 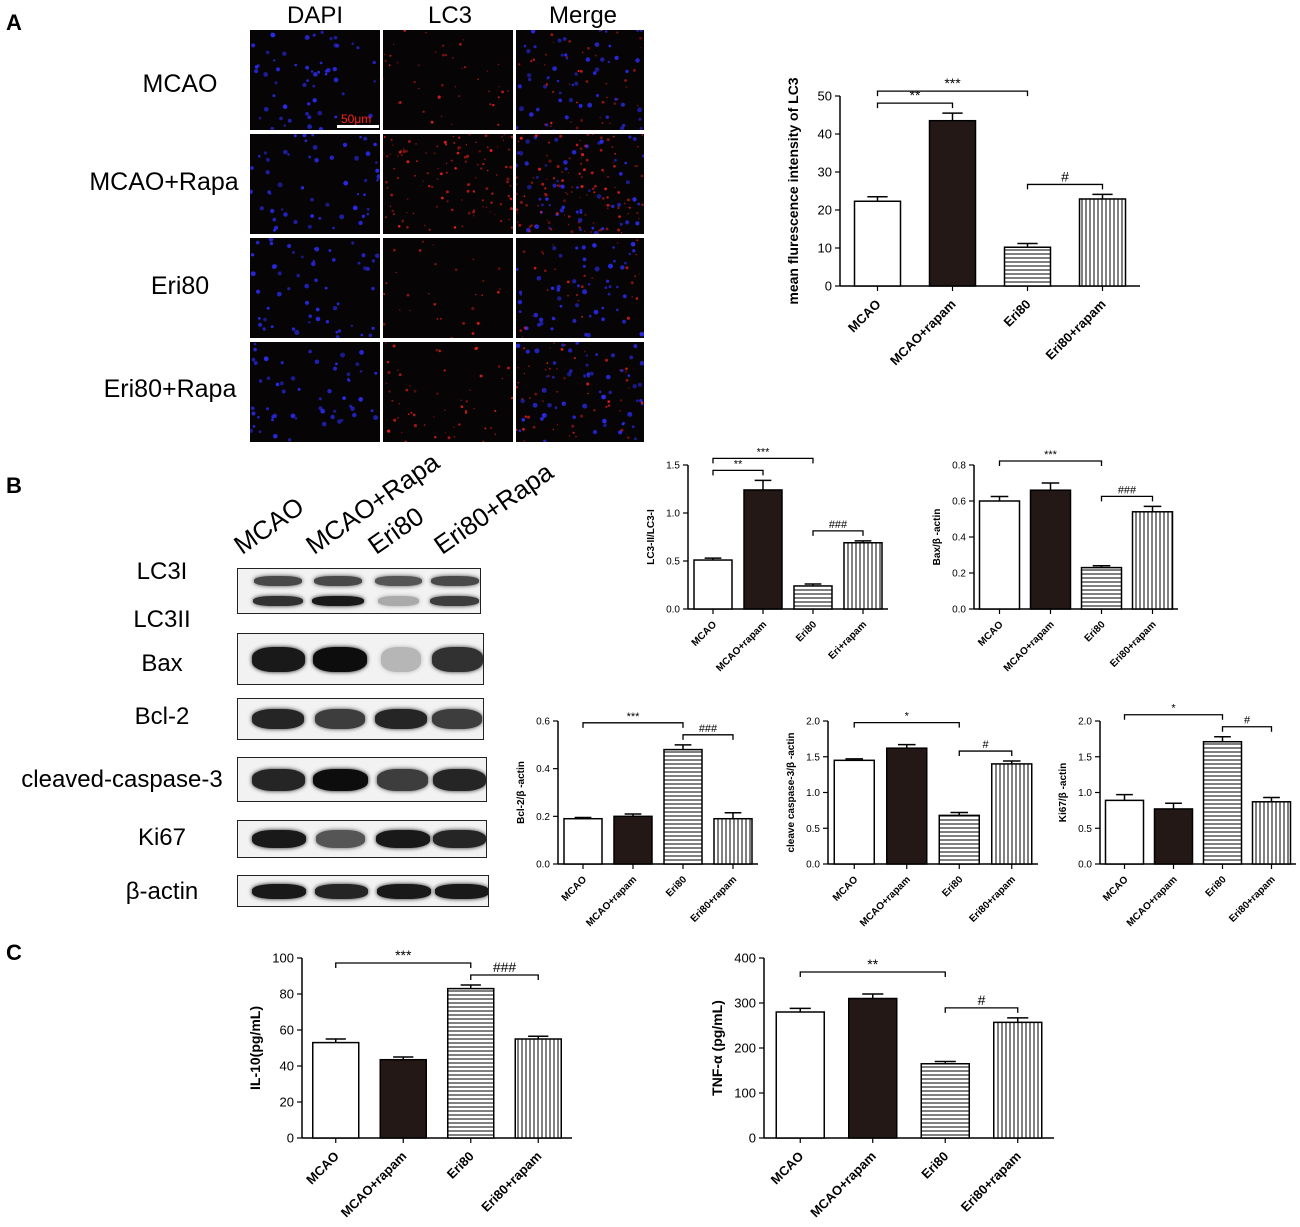 What do you see at coordinates (122, 779) in the screenshot?
I see `wb-label-cleaved-caspase3: cleaved-caspase-3` at bounding box center [122, 779].